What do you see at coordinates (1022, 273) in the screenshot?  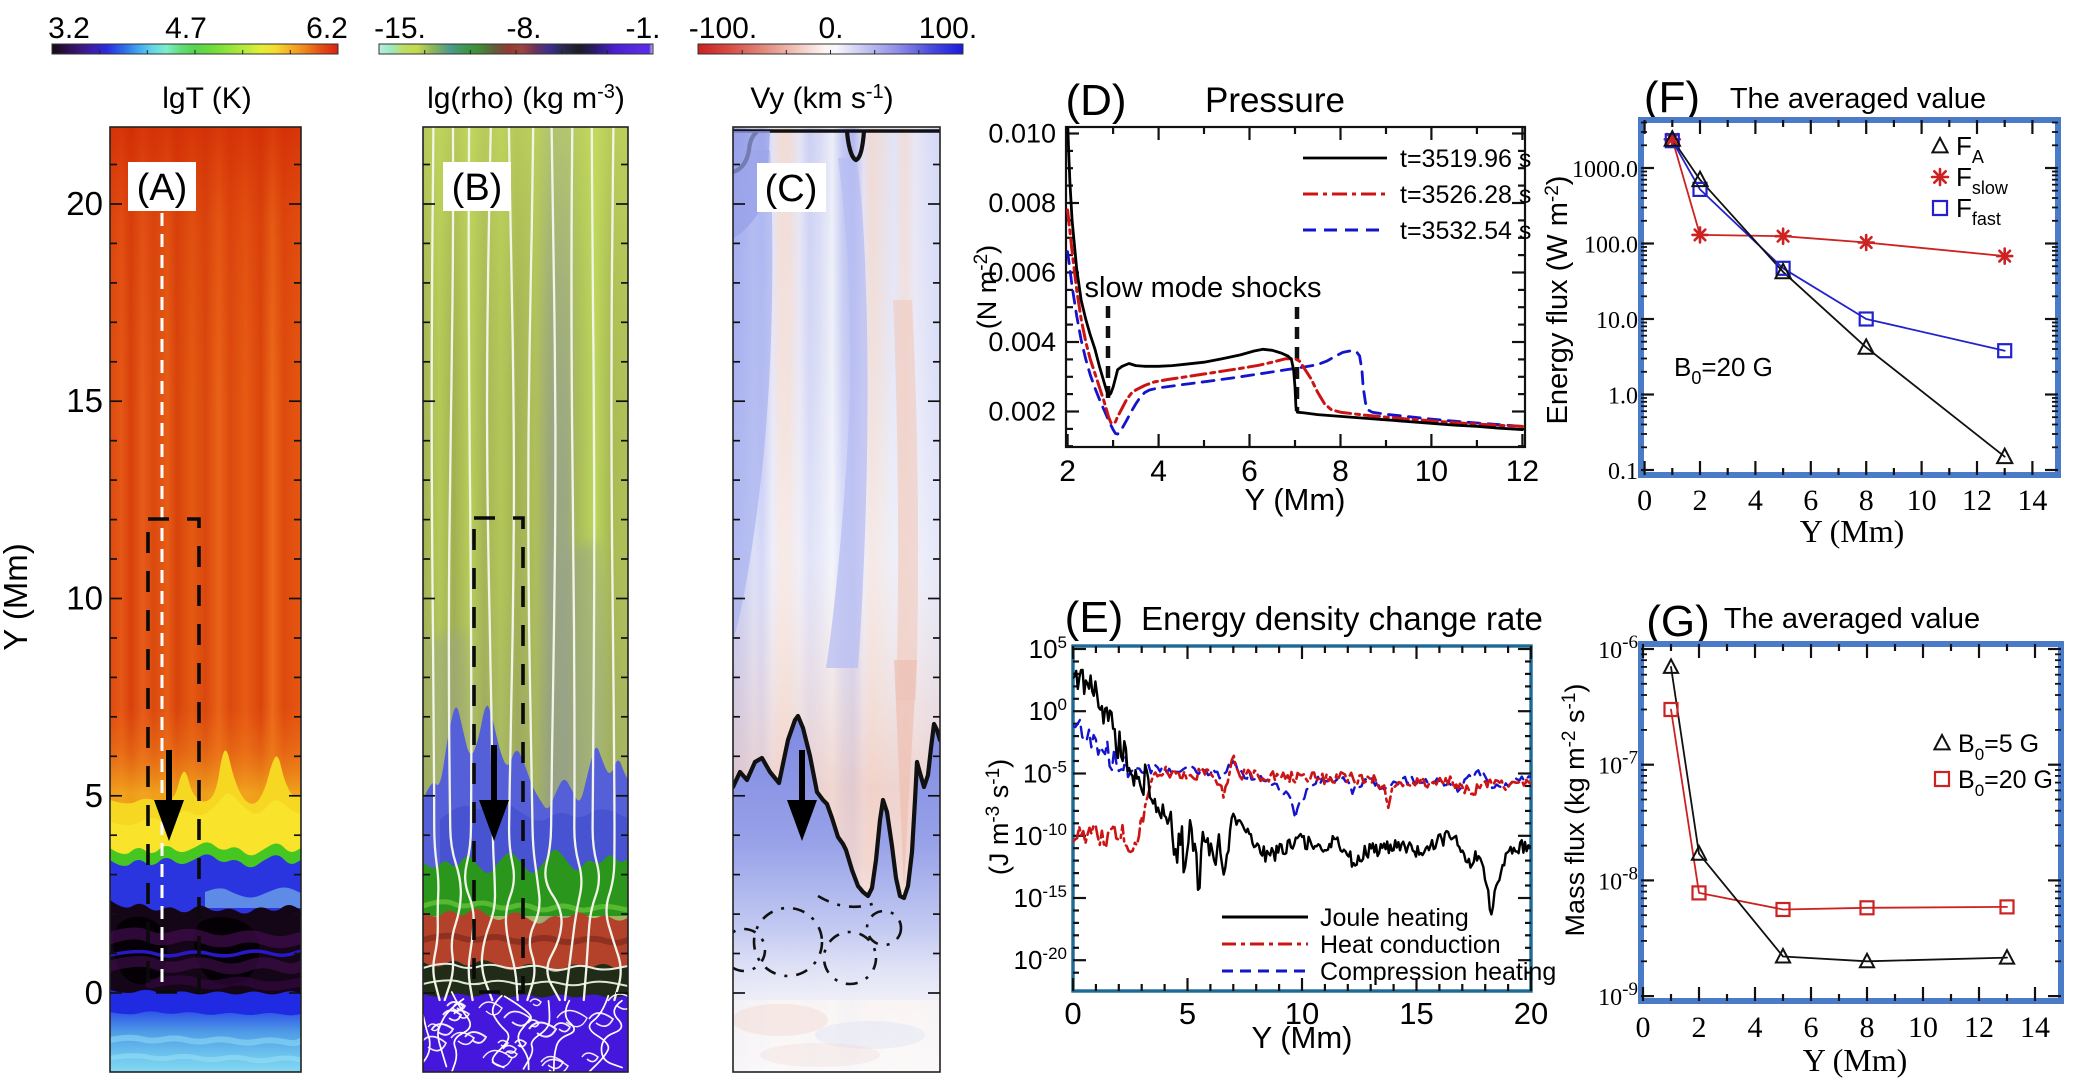 I see `svg-text: 0.006` at bounding box center [1022, 273].